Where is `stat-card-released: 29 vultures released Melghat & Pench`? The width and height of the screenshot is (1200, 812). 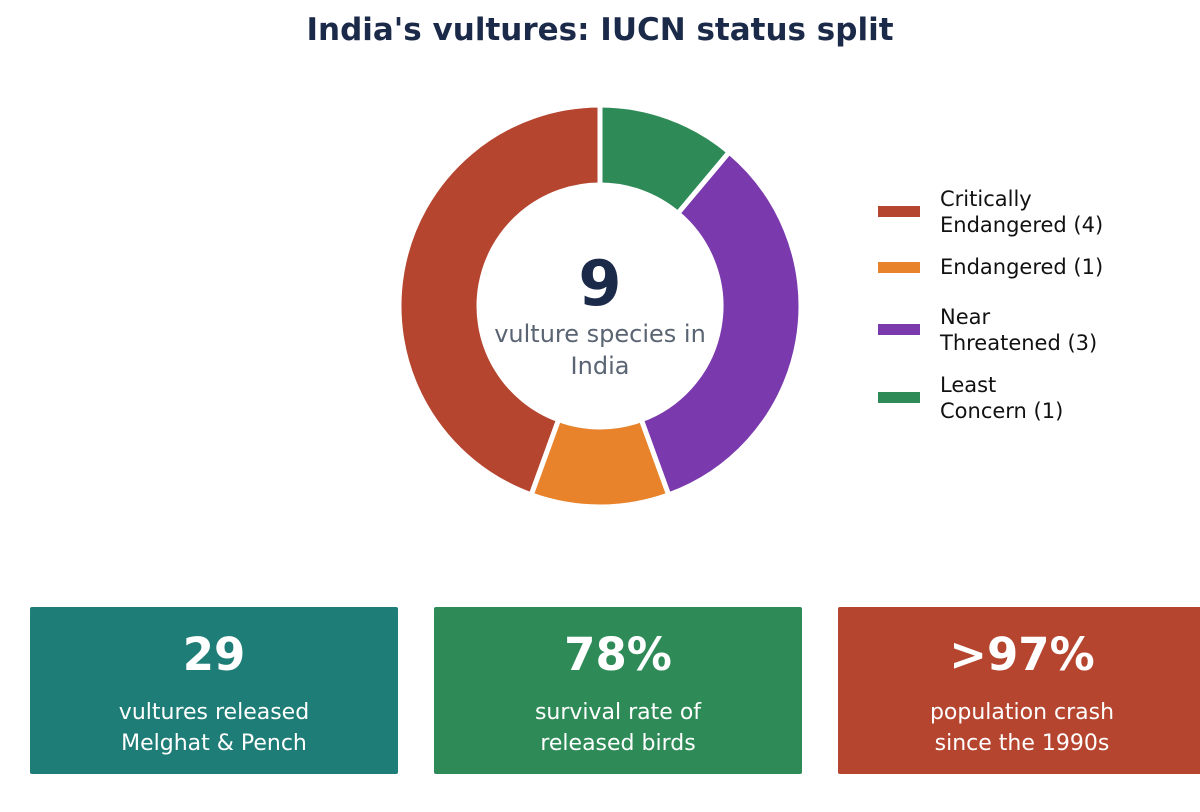
stat-card-released: 29 vultures released Melghat & Pench is located at coordinates (214, 690).